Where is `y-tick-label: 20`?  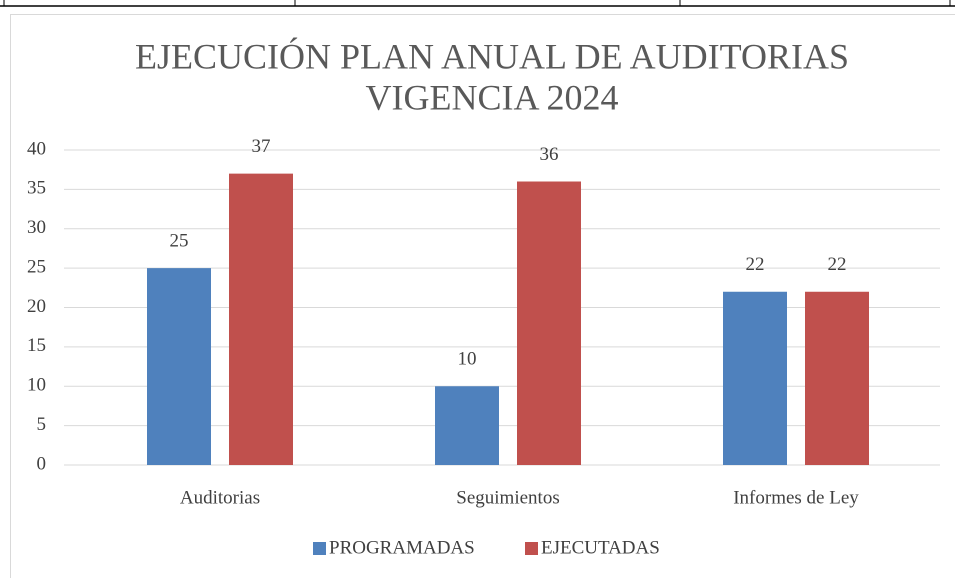
y-tick-label: 20 is located at coordinates (36, 306).